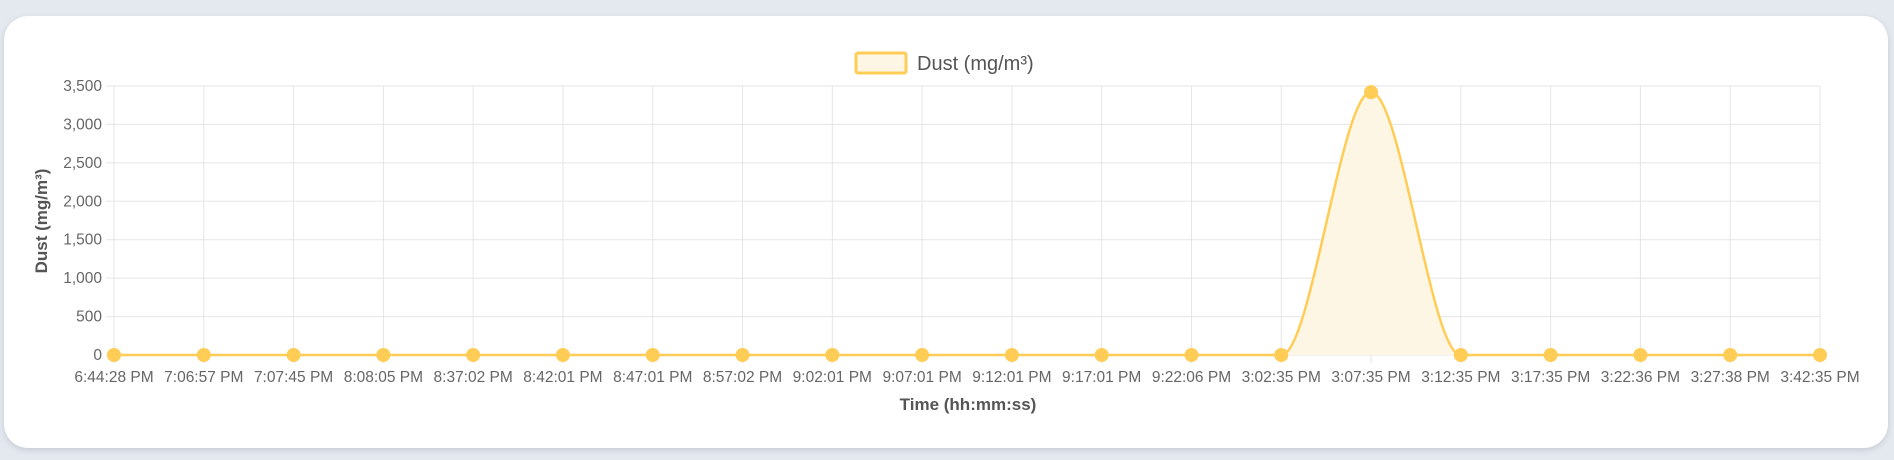 The height and width of the screenshot is (460, 1894). I want to click on x-tick-label: 8:57:02 PM, so click(742, 377).